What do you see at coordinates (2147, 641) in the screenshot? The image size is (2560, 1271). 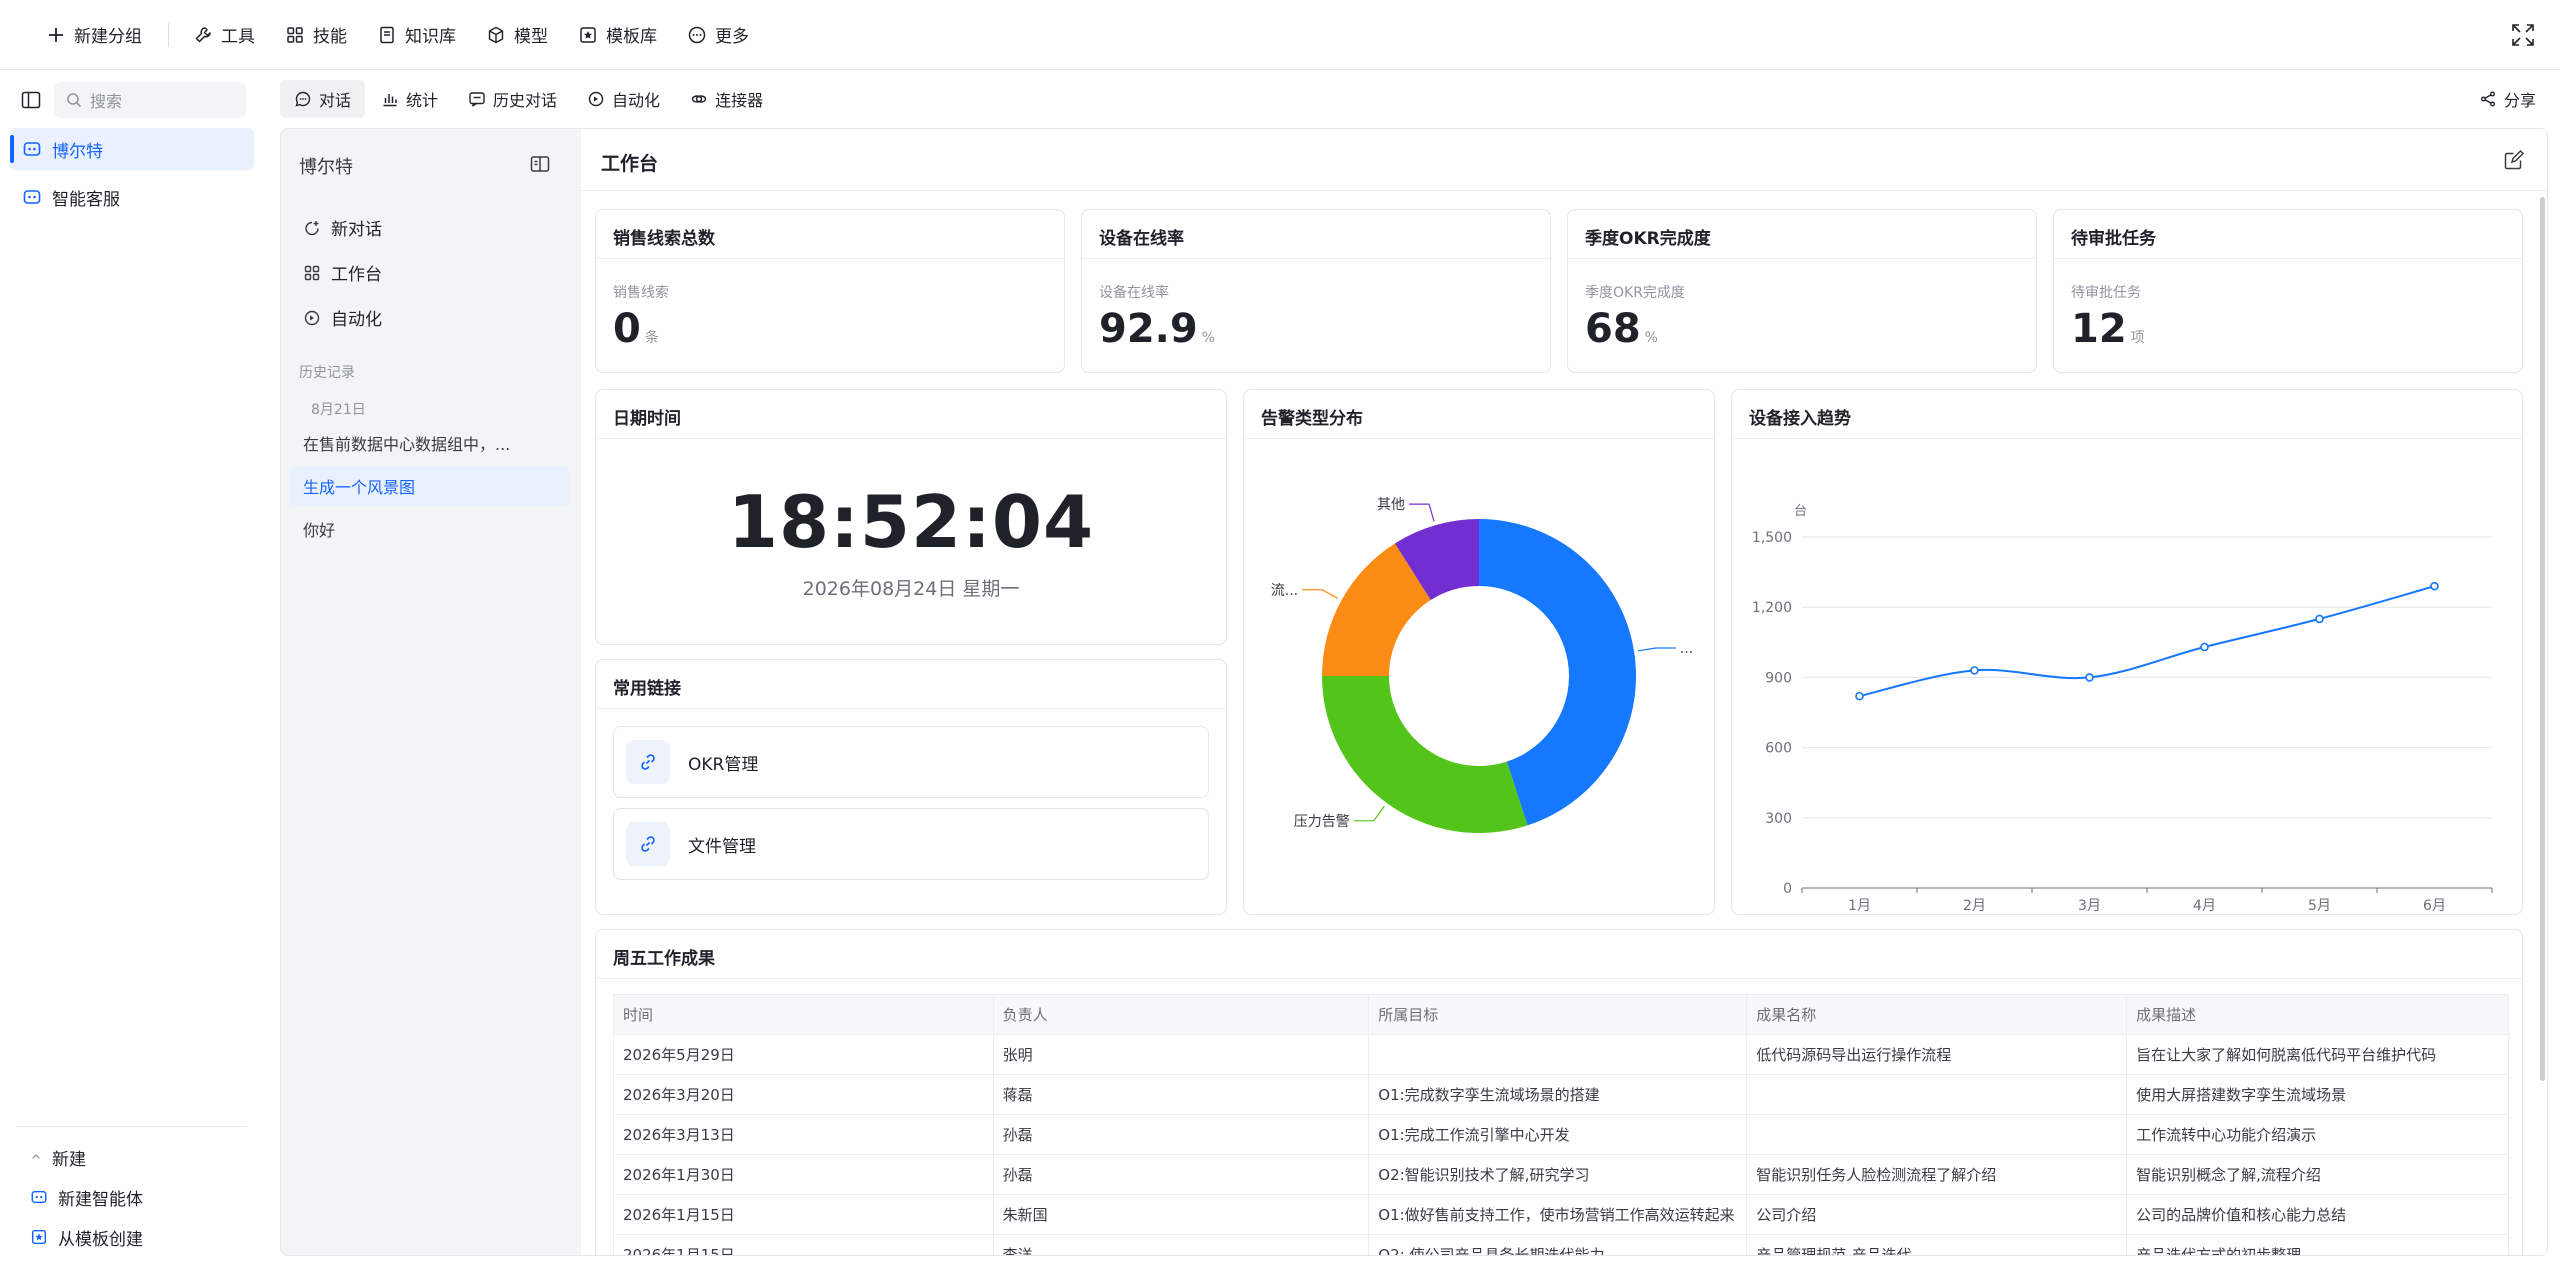 I see `series-line` at bounding box center [2147, 641].